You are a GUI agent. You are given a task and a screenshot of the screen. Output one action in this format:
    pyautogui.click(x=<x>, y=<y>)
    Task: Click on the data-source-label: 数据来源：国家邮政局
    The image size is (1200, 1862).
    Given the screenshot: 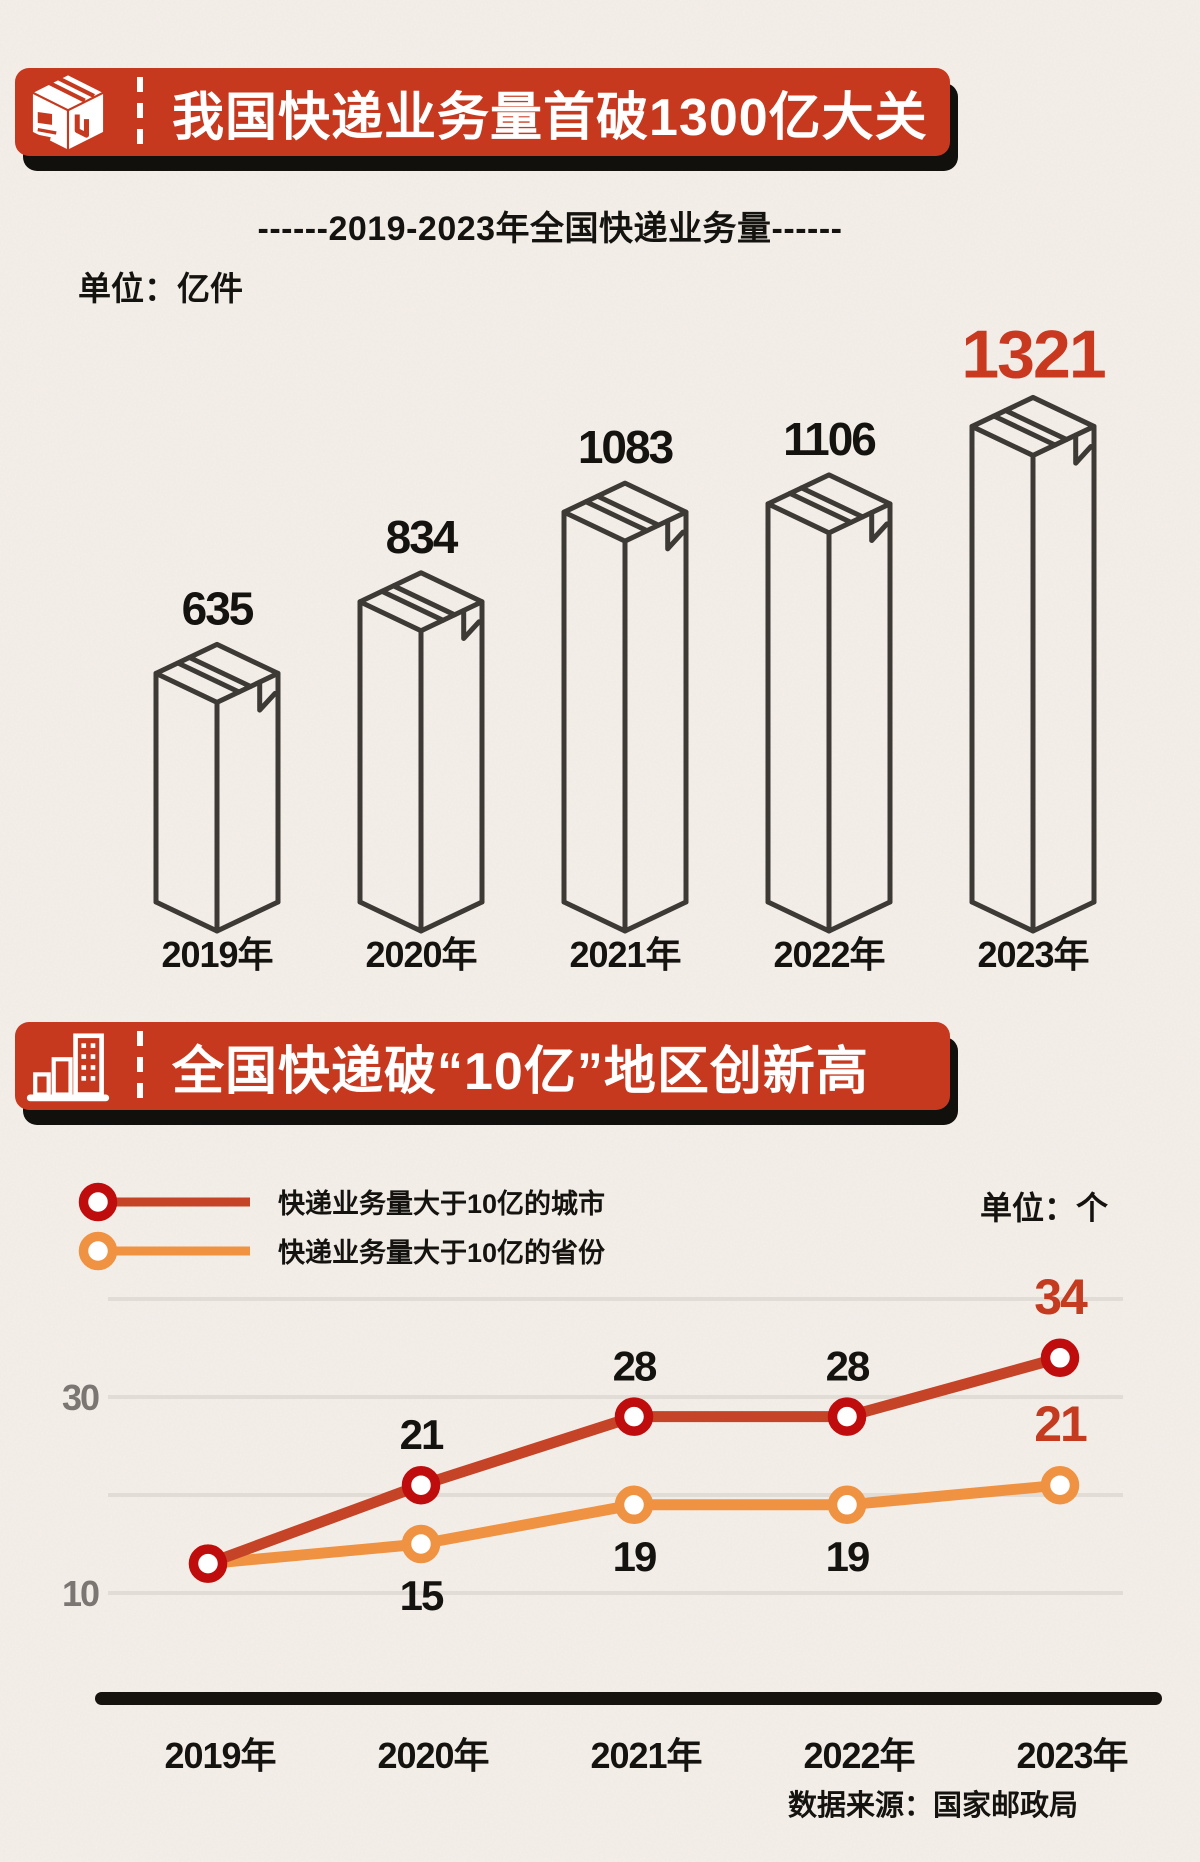 What is the action you would take?
    pyautogui.click(x=932, y=1806)
    